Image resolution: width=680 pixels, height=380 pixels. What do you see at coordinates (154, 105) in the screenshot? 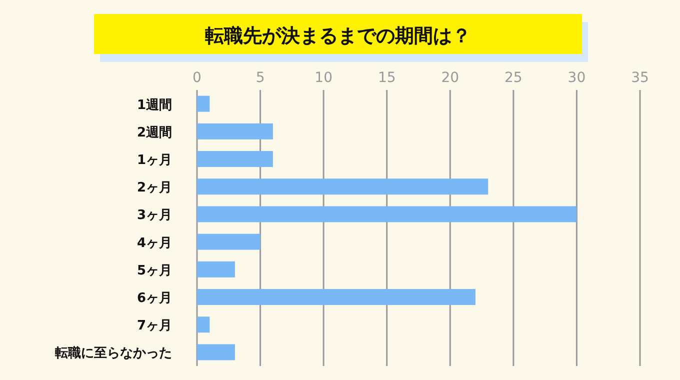
I see `y-tick-label: 1週間` at bounding box center [154, 105].